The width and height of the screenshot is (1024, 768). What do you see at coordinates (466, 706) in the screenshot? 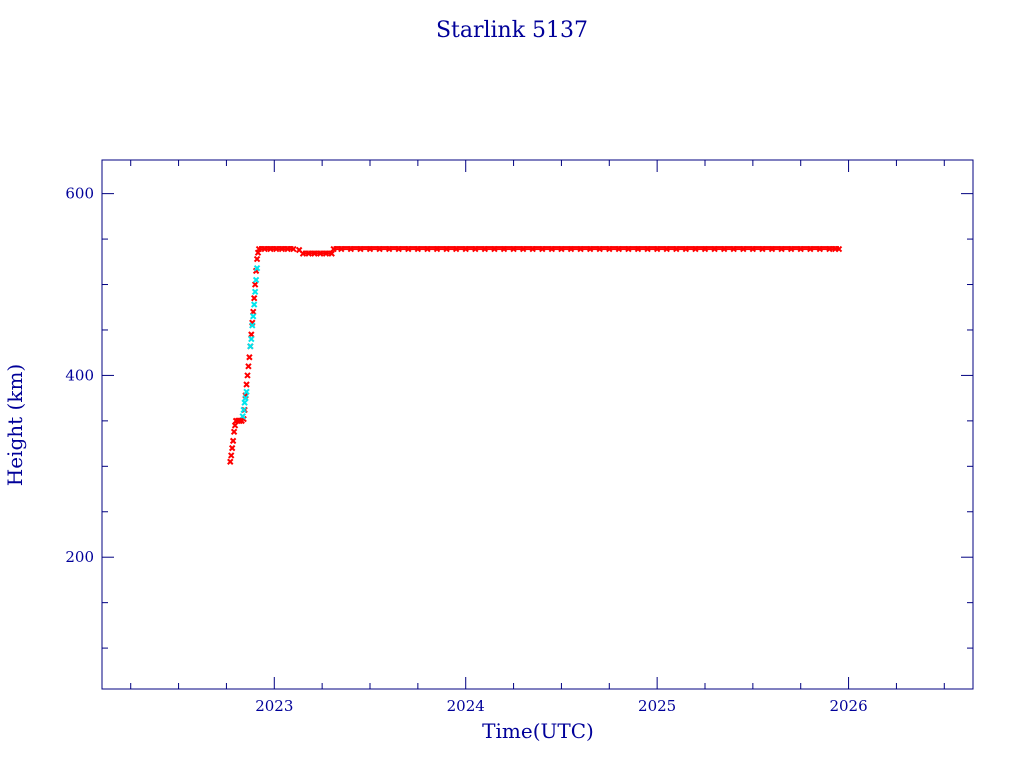
I see `x-tick-label: 2024` at bounding box center [466, 706].